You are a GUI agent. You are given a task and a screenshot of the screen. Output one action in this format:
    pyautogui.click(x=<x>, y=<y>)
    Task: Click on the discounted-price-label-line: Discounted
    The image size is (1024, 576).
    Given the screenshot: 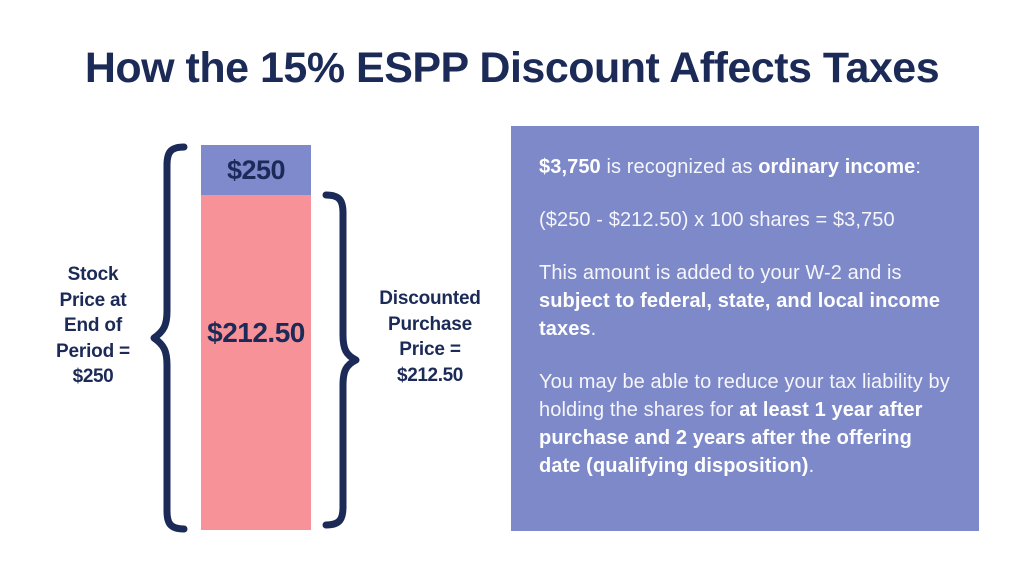 What is the action you would take?
    pyautogui.click(x=430, y=298)
    